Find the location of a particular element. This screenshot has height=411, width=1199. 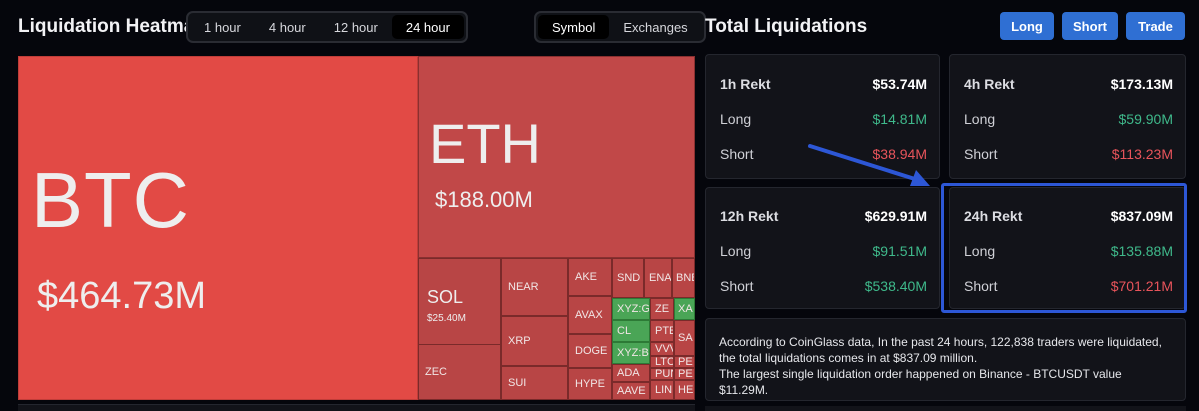

tab-24-hour: 24 hour is located at coordinates (427, 27).